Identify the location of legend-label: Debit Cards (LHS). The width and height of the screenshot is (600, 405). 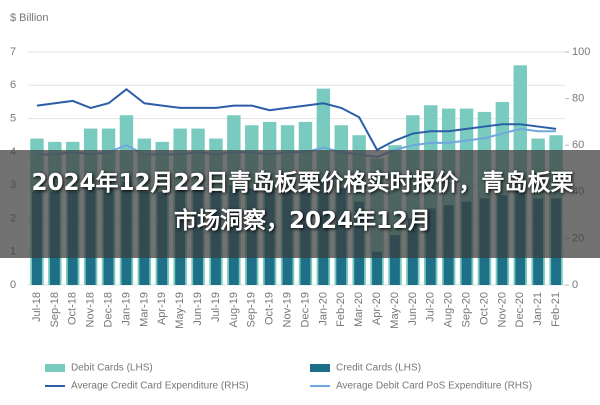
(112, 368).